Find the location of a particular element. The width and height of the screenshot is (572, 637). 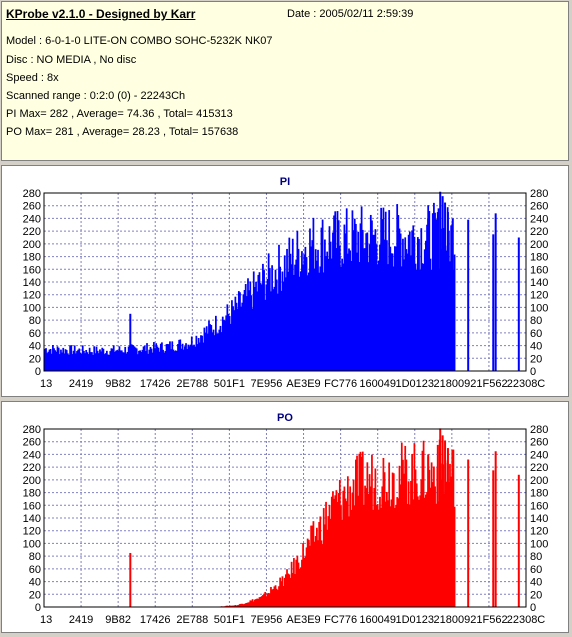

pi-x-tick-label: 1D0123 is located at coordinates (414, 384).